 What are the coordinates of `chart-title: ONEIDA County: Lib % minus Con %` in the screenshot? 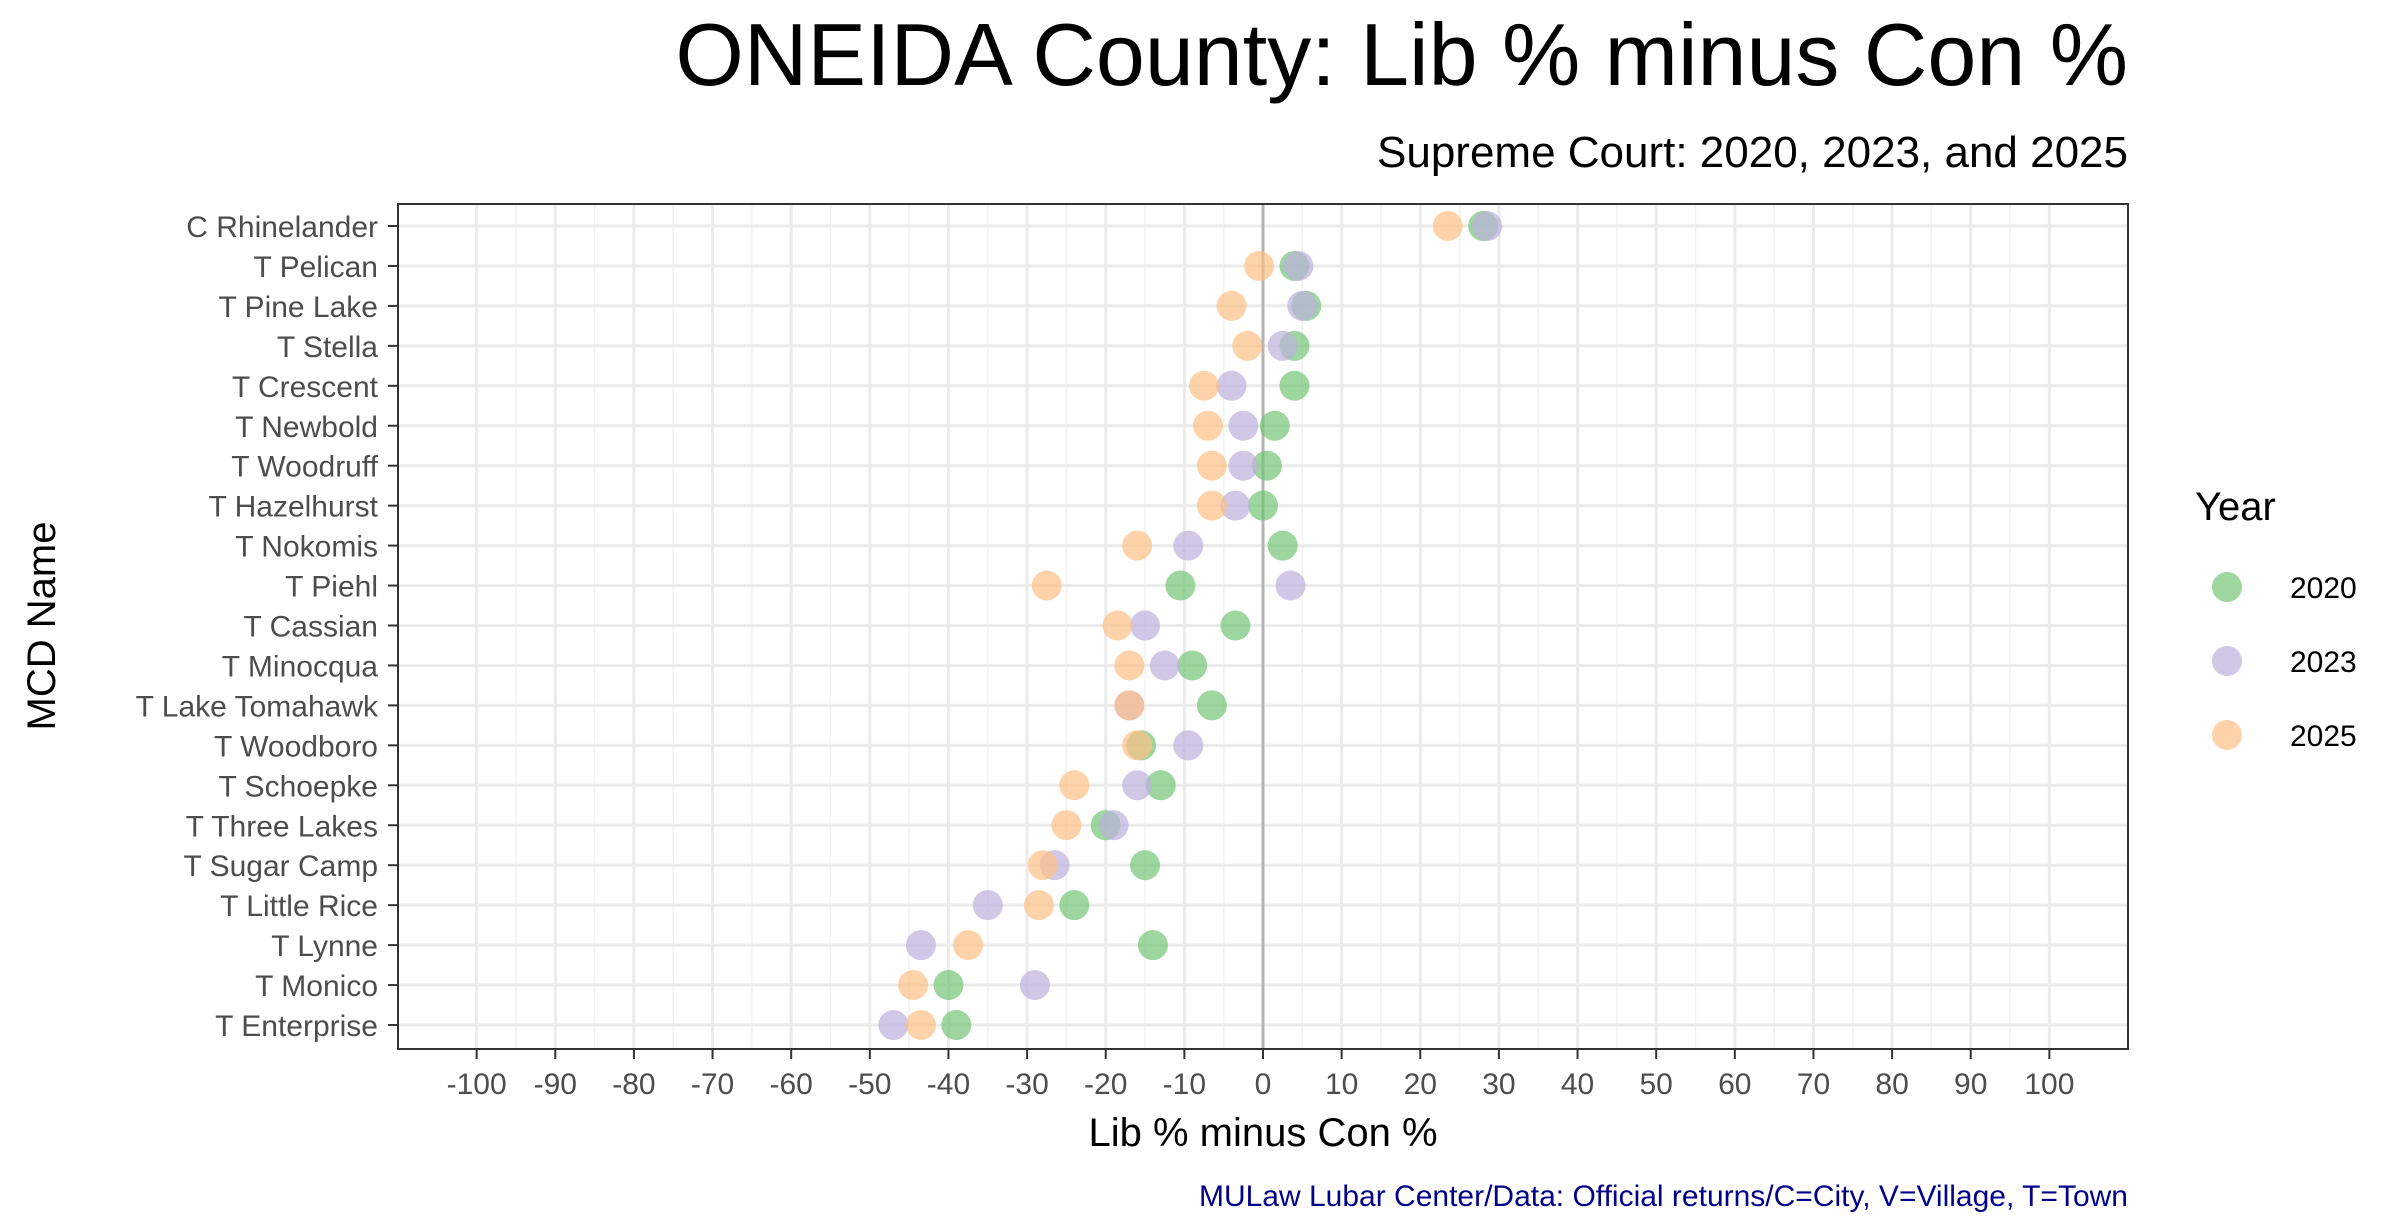 It's located at (1401, 54).